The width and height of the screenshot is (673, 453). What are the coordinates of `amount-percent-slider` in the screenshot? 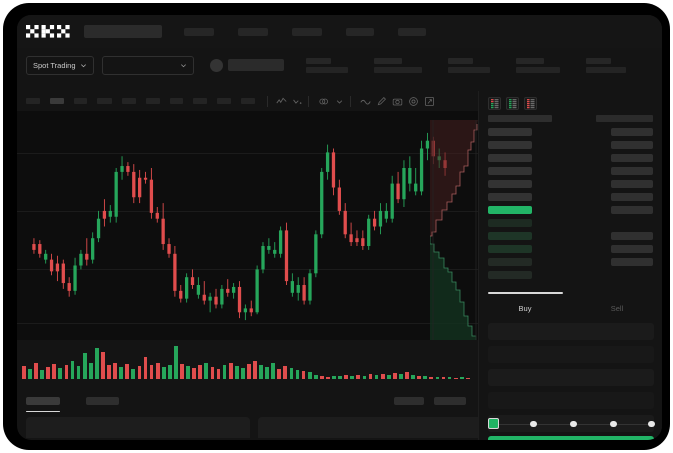 It's located at (571, 424).